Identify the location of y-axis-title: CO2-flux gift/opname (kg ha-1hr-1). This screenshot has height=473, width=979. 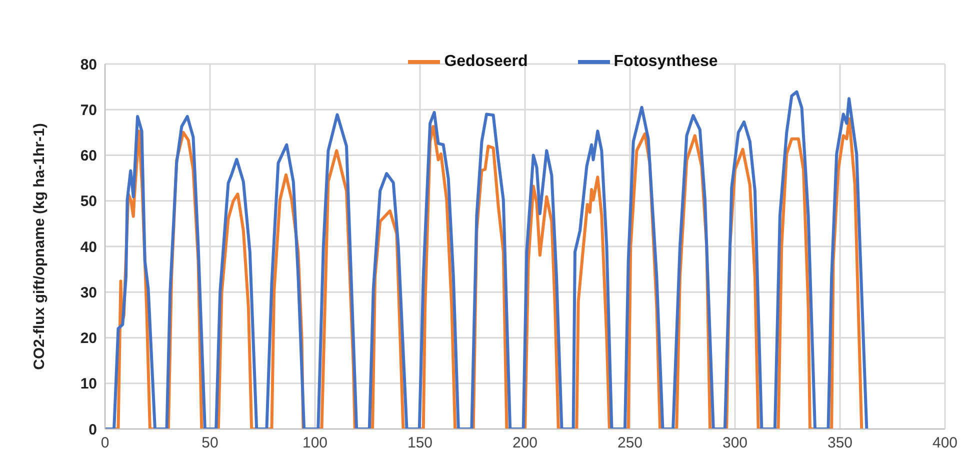
(39, 246).